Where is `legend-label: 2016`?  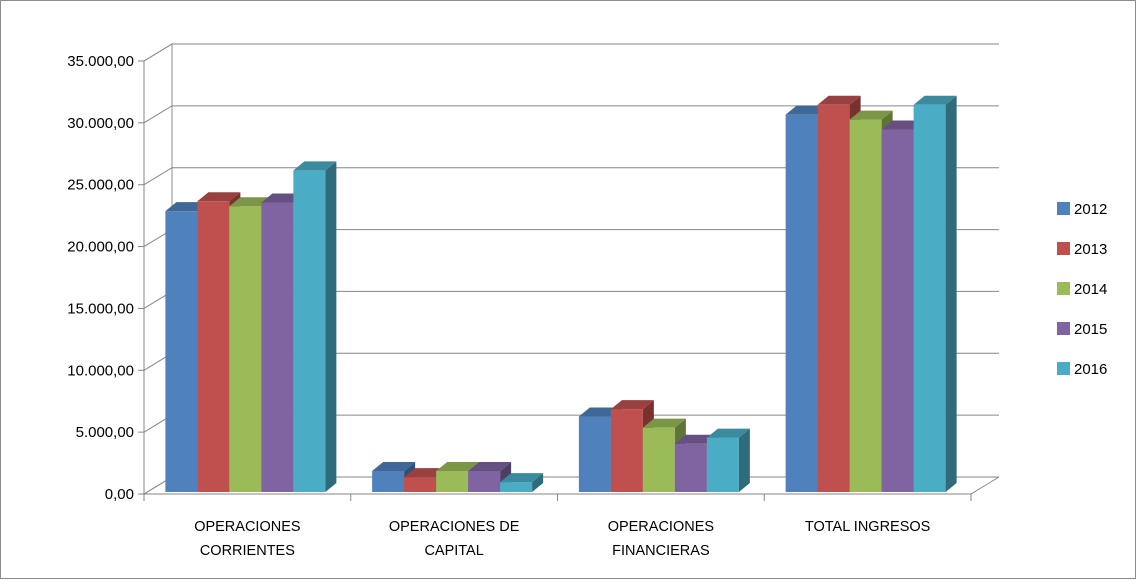
legend-label: 2016 is located at coordinates (1090, 369).